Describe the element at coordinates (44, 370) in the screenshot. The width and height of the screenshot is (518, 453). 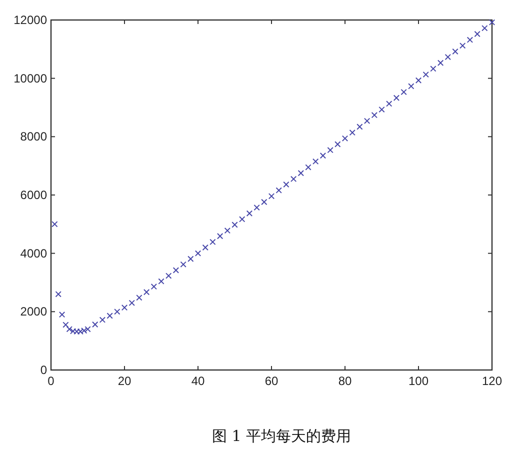
I see `y-tick-label: 0` at that location.